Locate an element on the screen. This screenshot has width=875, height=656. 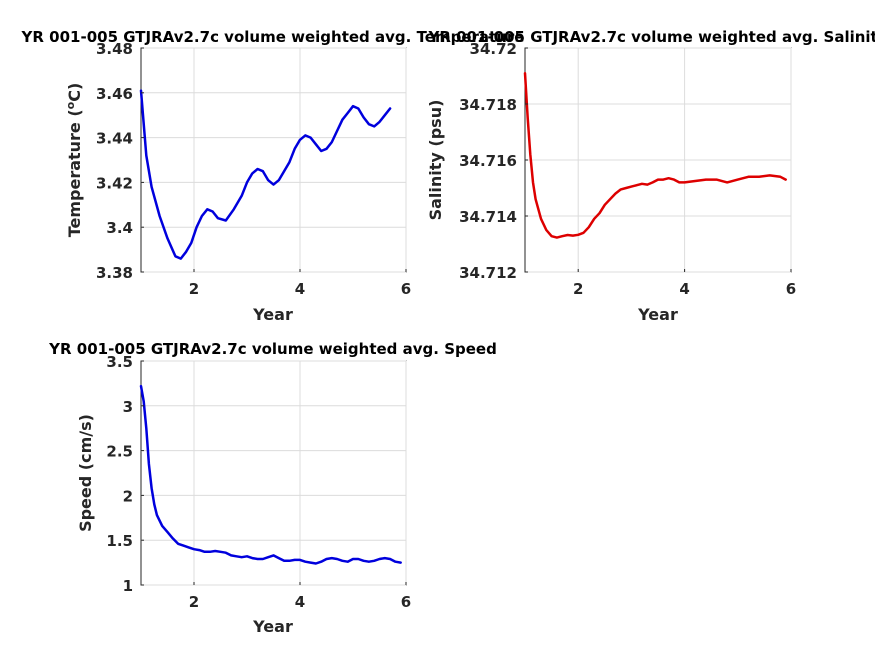
temperature-axes-frame is located at coordinates (273, 160).